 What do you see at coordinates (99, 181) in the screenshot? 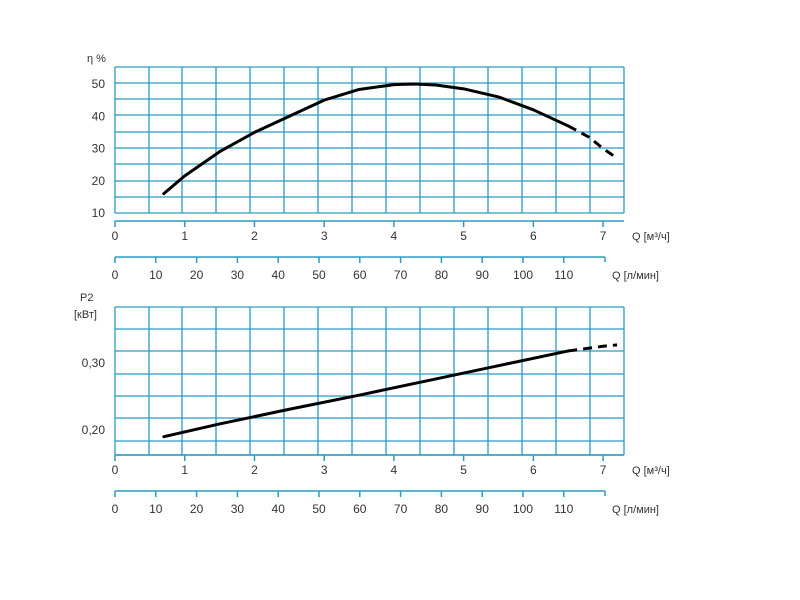
I see `y-tick-label: 20` at bounding box center [99, 181].